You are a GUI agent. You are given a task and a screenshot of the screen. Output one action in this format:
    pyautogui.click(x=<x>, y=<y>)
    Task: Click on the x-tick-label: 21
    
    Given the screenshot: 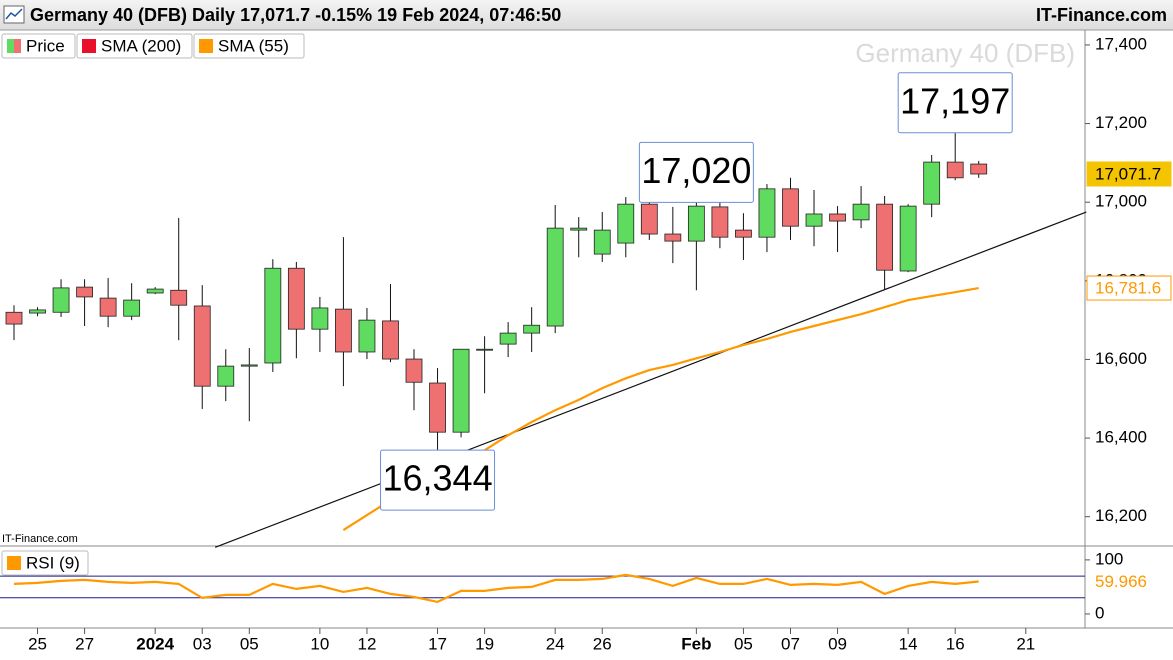 What is the action you would take?
    pyautogui.click(x=1025, y=643)
    